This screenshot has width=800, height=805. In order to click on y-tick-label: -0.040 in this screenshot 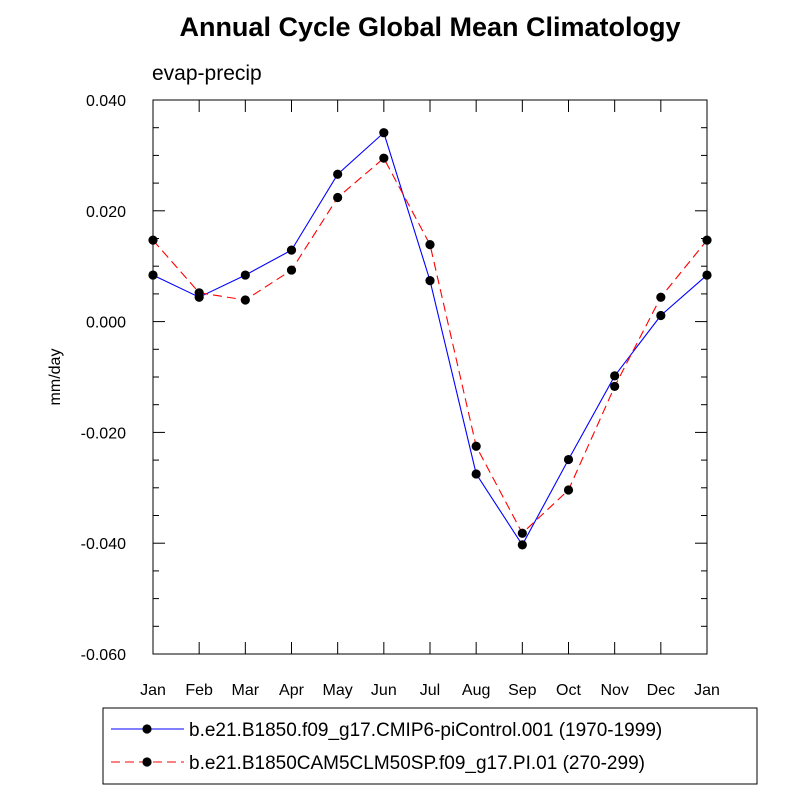, I will do `click(103, 544)`.